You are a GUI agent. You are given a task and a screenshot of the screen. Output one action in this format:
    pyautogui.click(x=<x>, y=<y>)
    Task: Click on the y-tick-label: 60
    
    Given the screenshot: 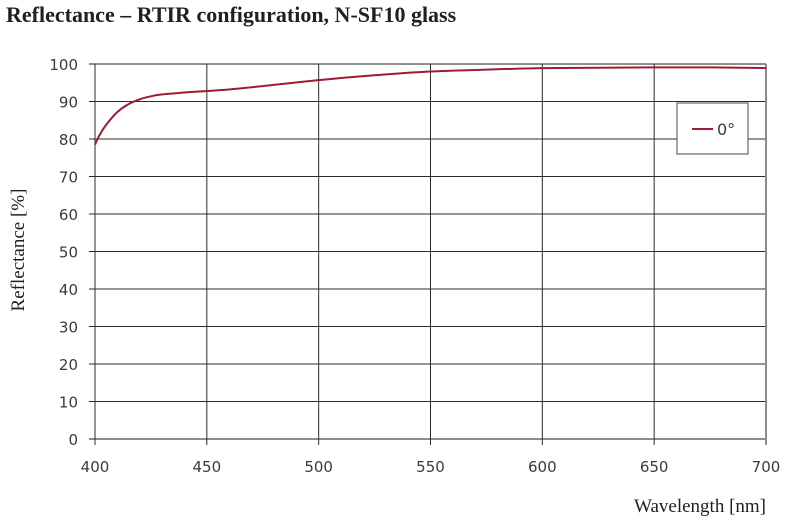 What is the action you would take?
    pyautogui.click(x=68, y=215)
    